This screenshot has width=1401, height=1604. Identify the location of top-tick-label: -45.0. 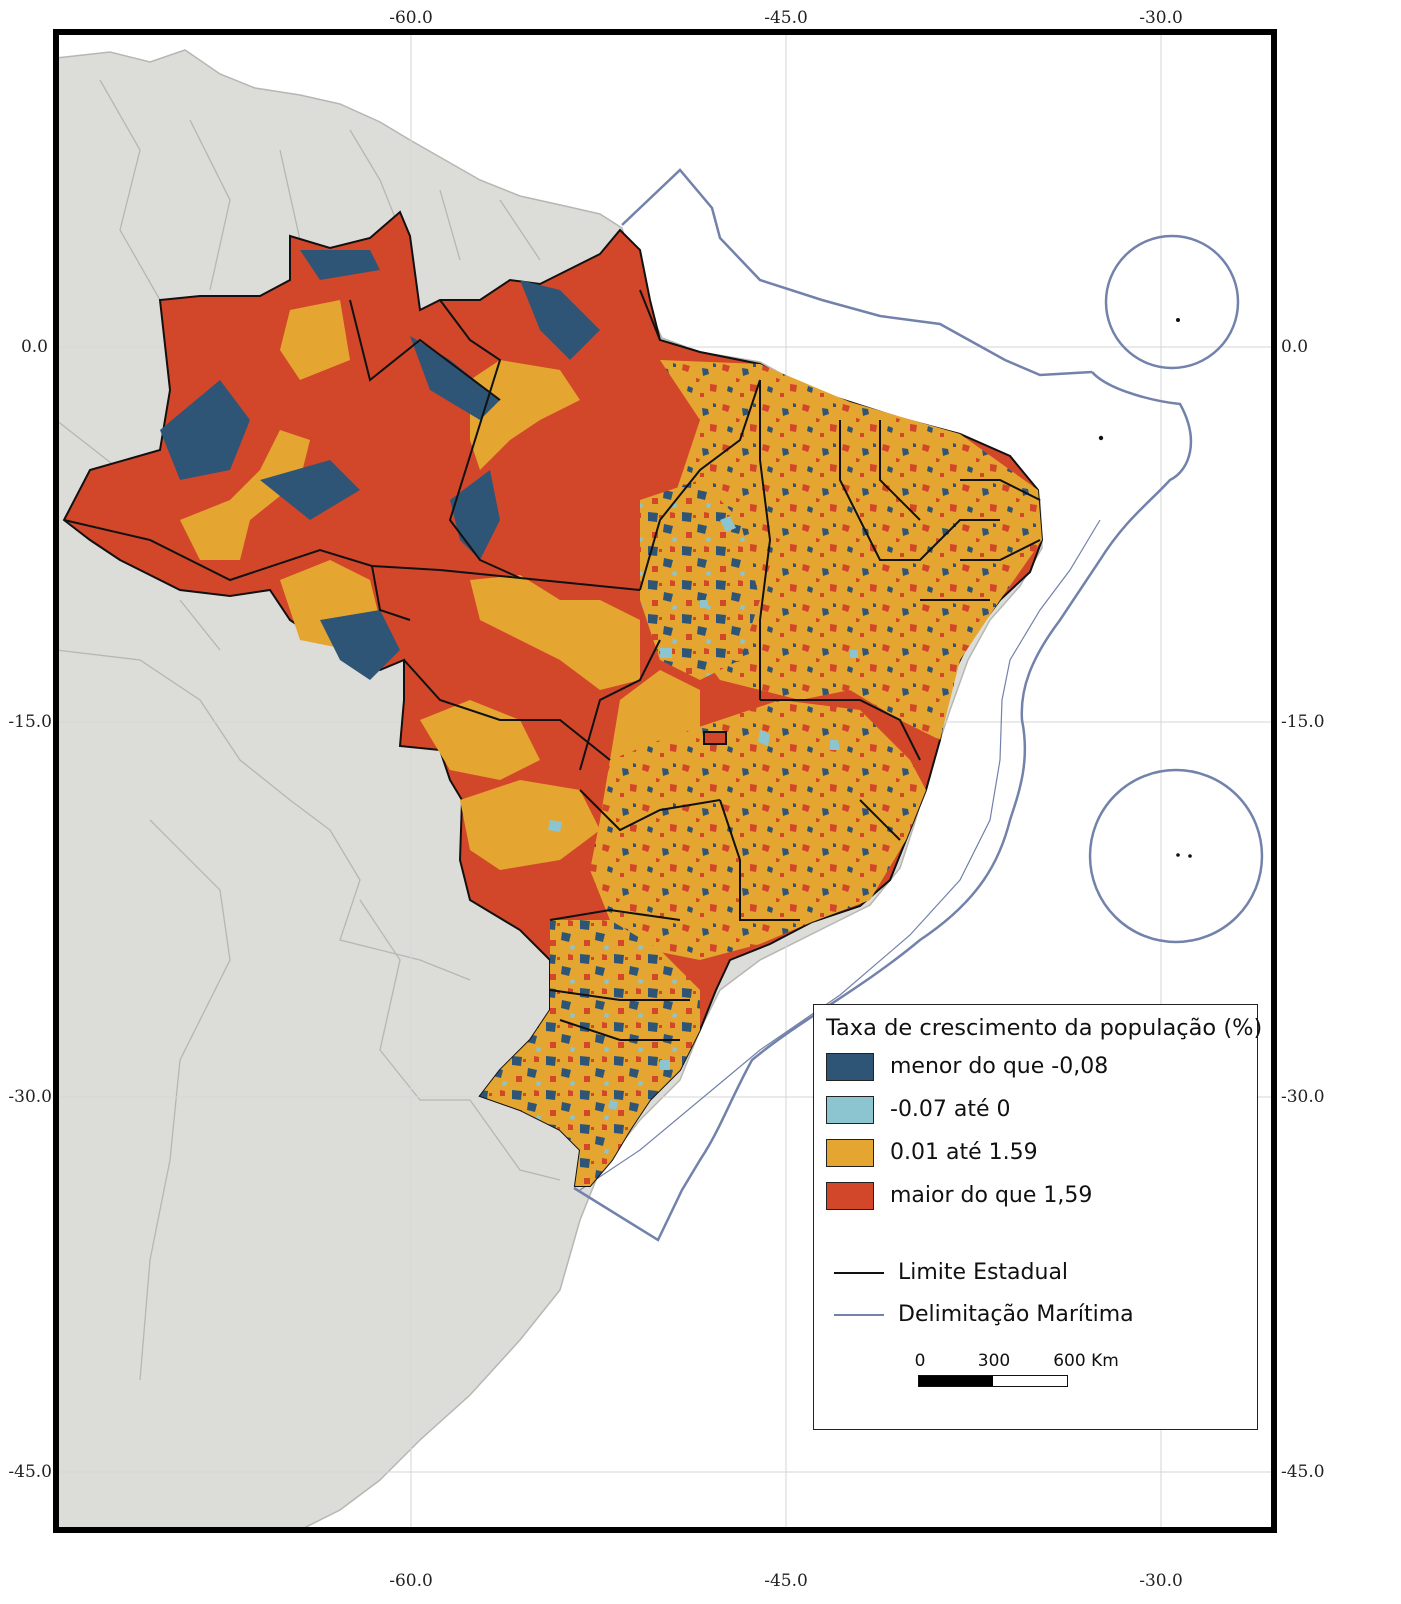
(786, 18).